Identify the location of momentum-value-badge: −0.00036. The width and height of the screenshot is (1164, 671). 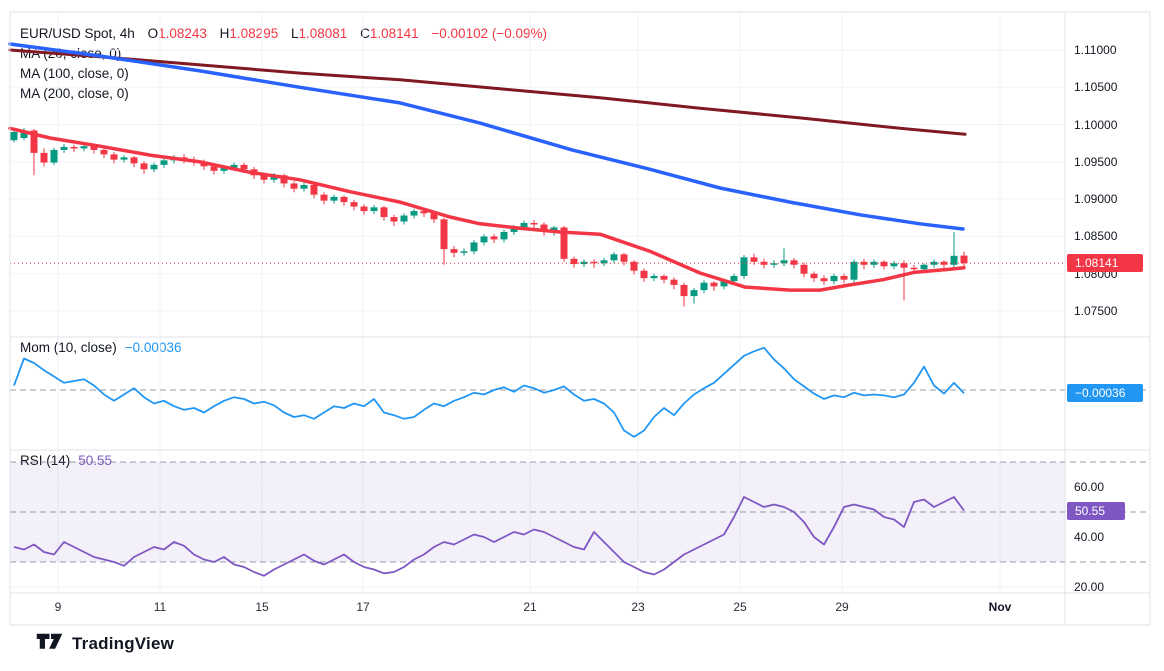
(1105, 393).